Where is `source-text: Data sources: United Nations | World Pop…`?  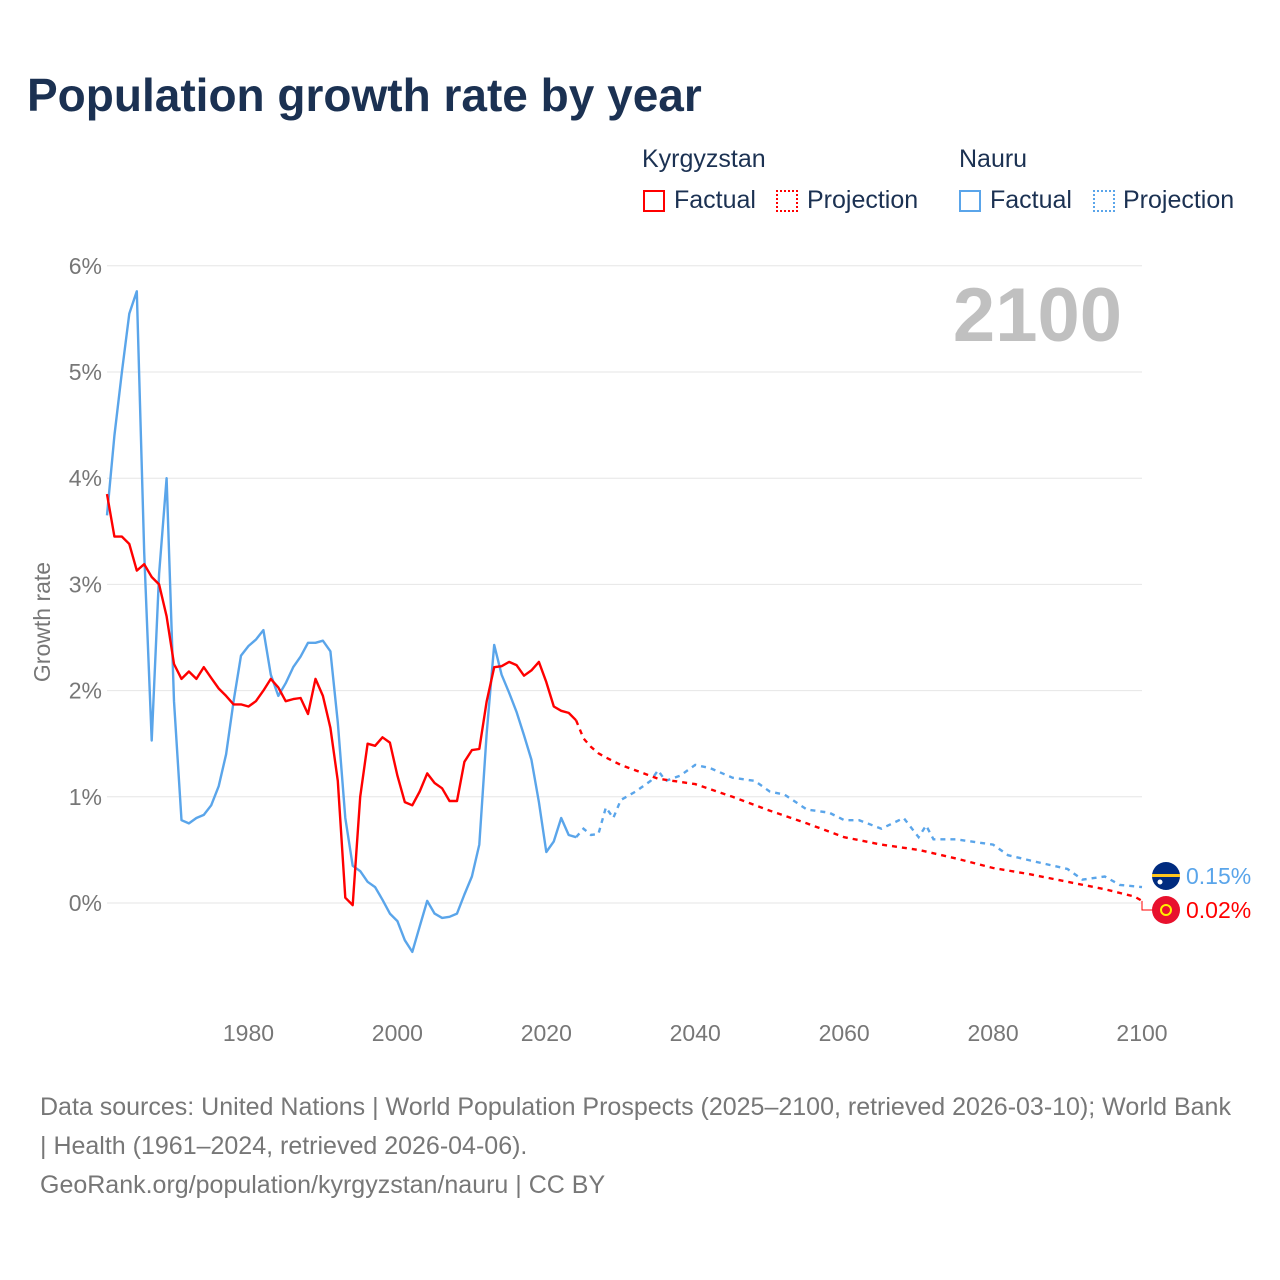
source-text: Data sources: United Nations | World Pop… is located at coordinates (635, 1126).